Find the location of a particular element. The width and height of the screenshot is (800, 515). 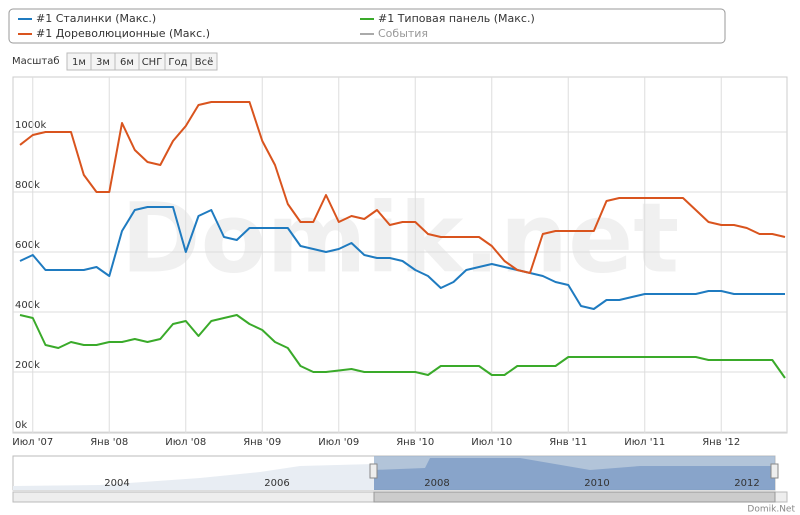

zoom-button-label: 1м is located at coordinates (79, 62).